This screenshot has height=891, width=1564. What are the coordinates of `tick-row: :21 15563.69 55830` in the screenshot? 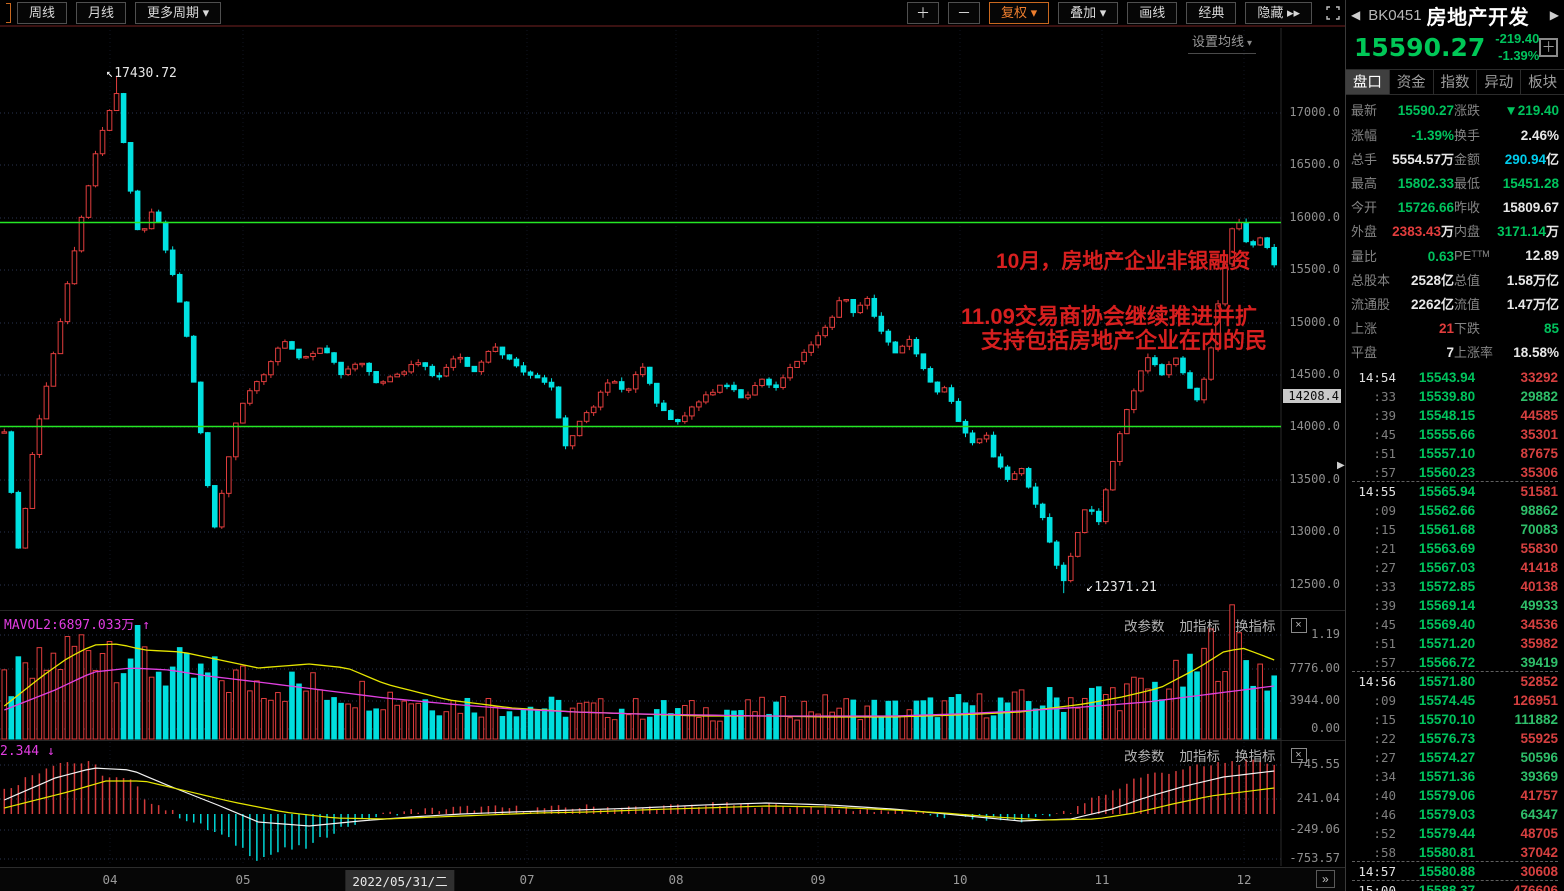 It's located at (1465, 548).